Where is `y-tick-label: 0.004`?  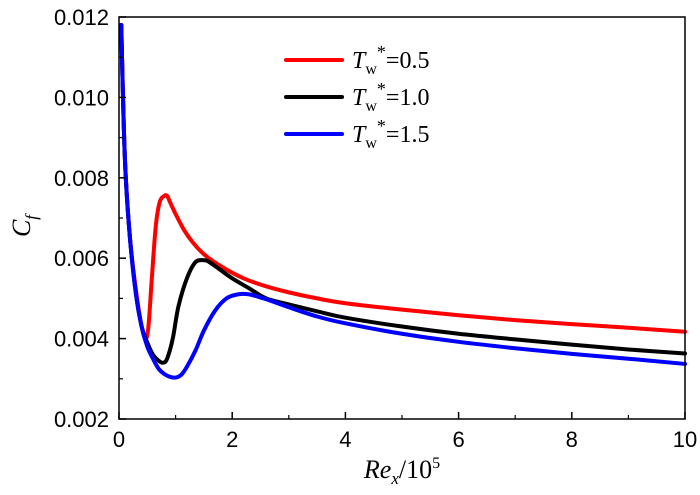 y-tick-label: 0.004 is located at coordinates (81, 339).